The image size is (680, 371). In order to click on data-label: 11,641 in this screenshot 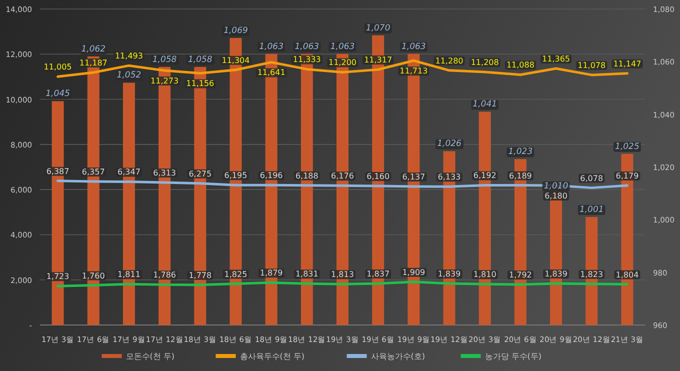, I will do `click(271, 73)`.